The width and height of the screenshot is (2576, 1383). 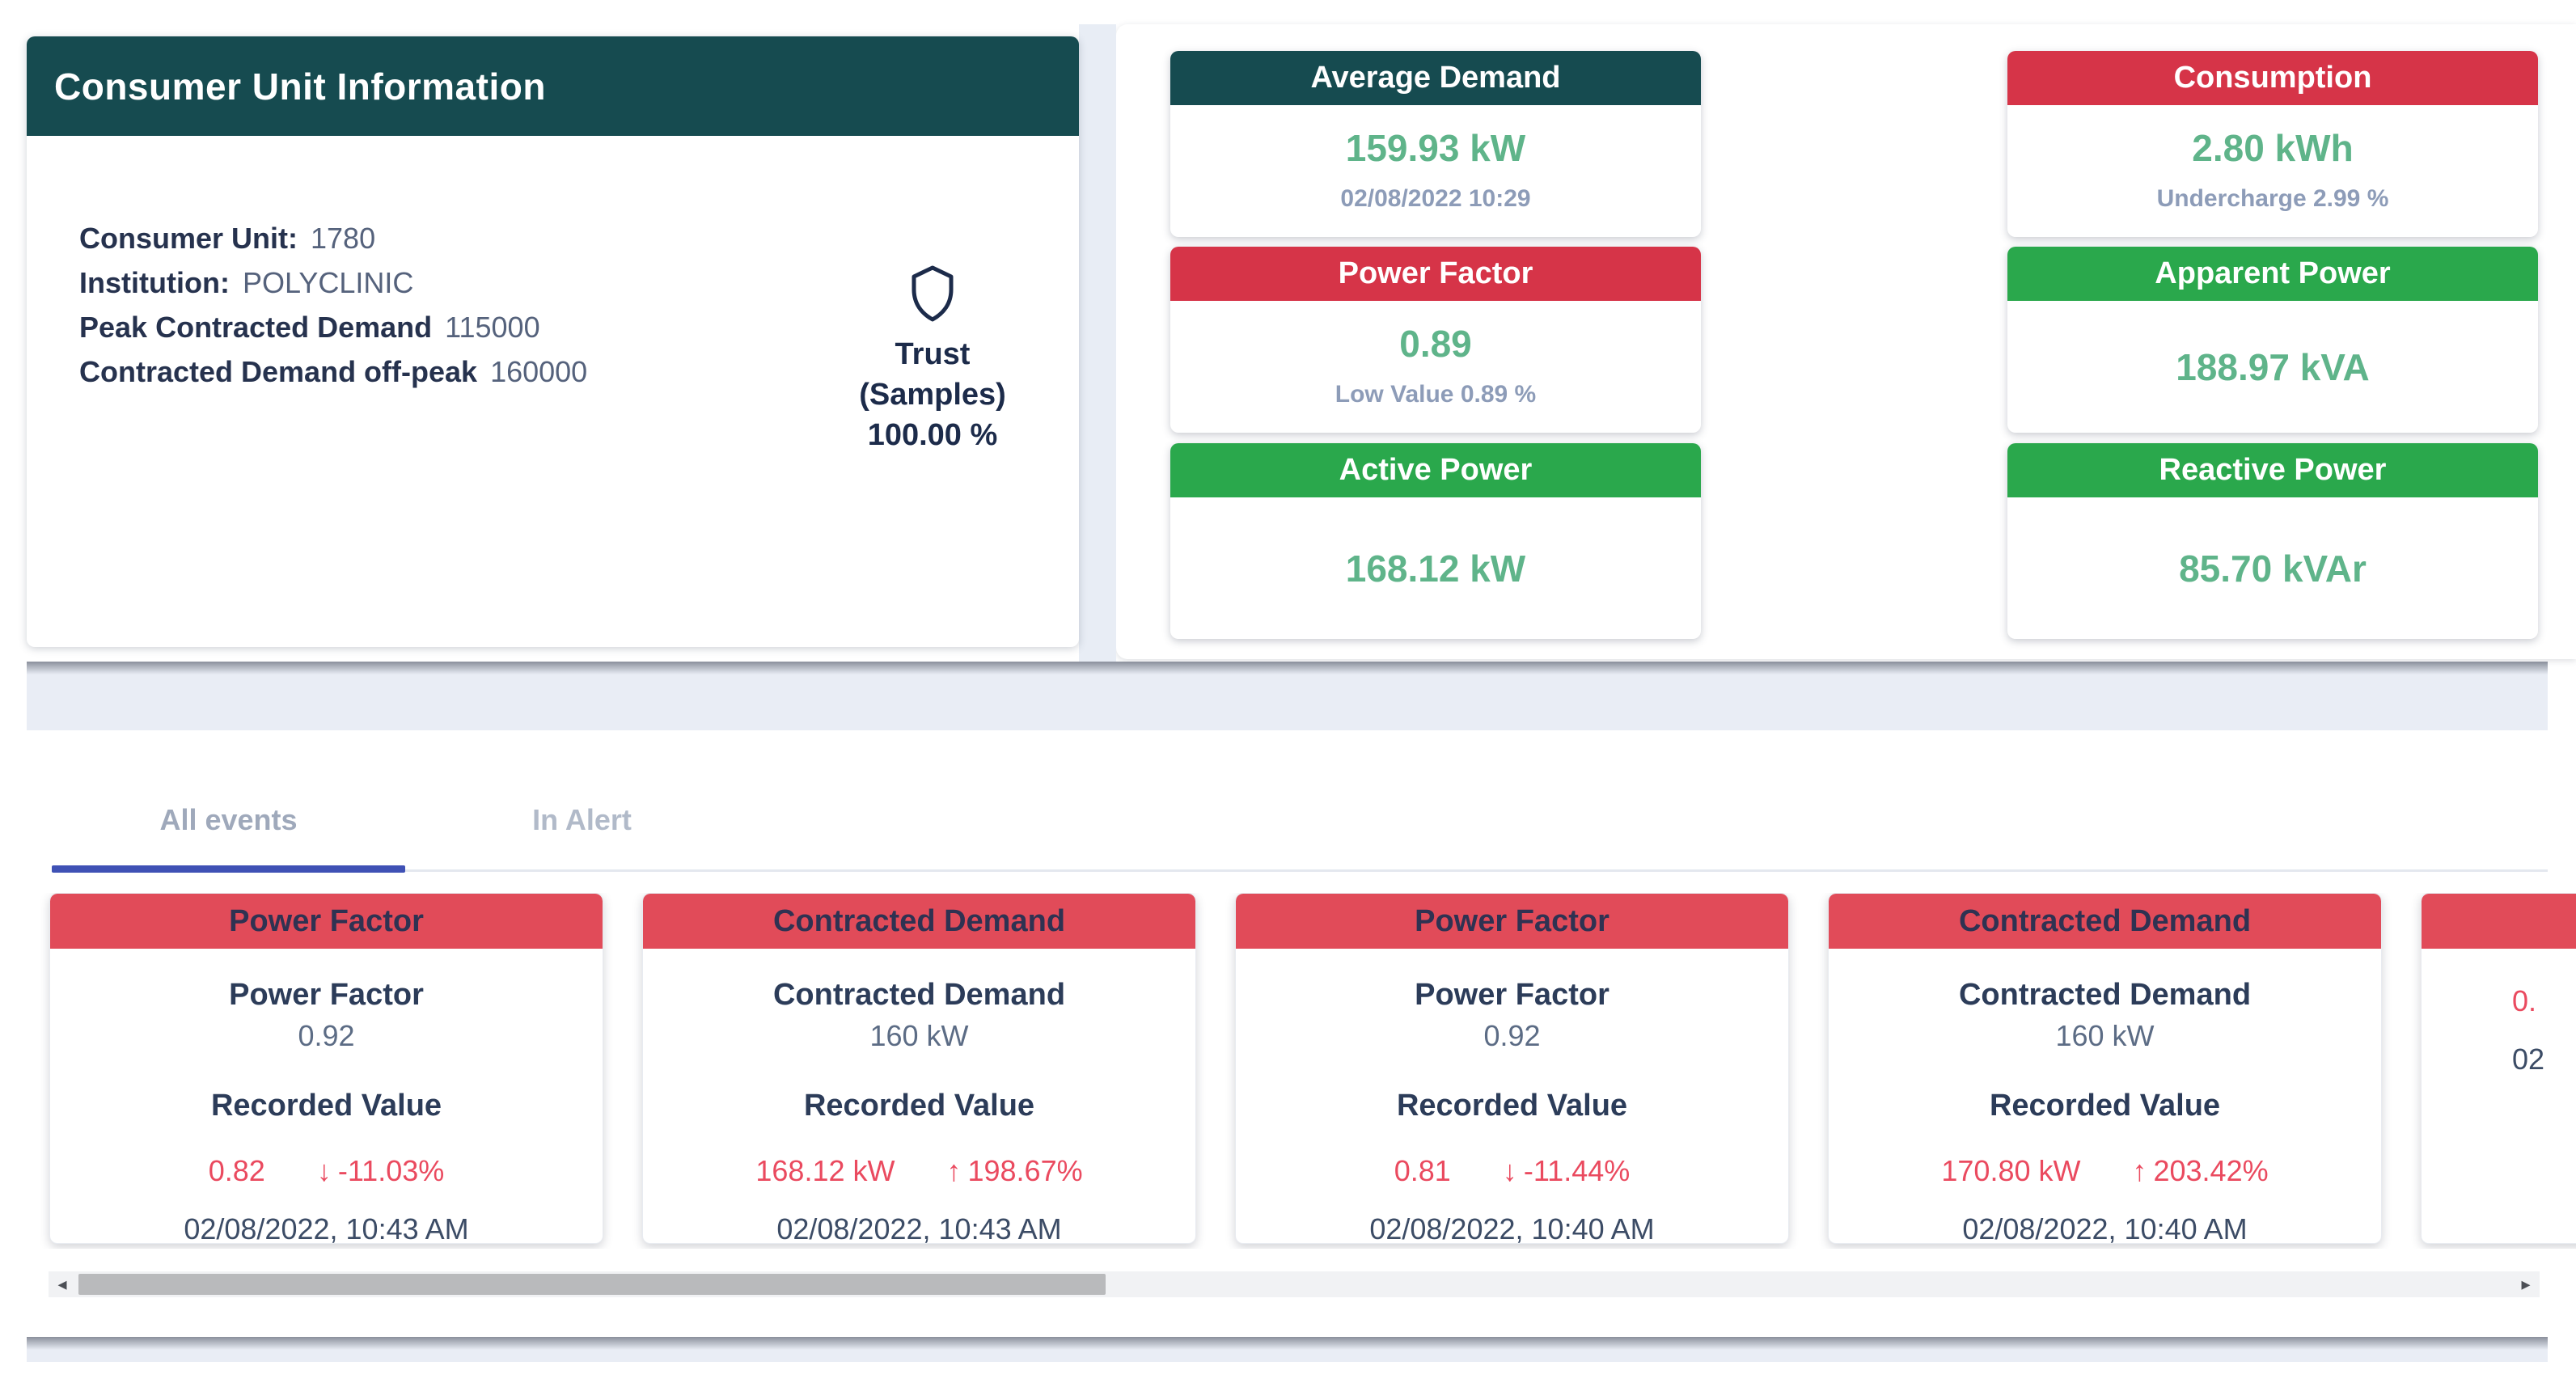 What do you see at coordinates (237, 1170) in the screenshot?
I see `event-recorded-value: 0.82` at bounding box center [237, 1170].